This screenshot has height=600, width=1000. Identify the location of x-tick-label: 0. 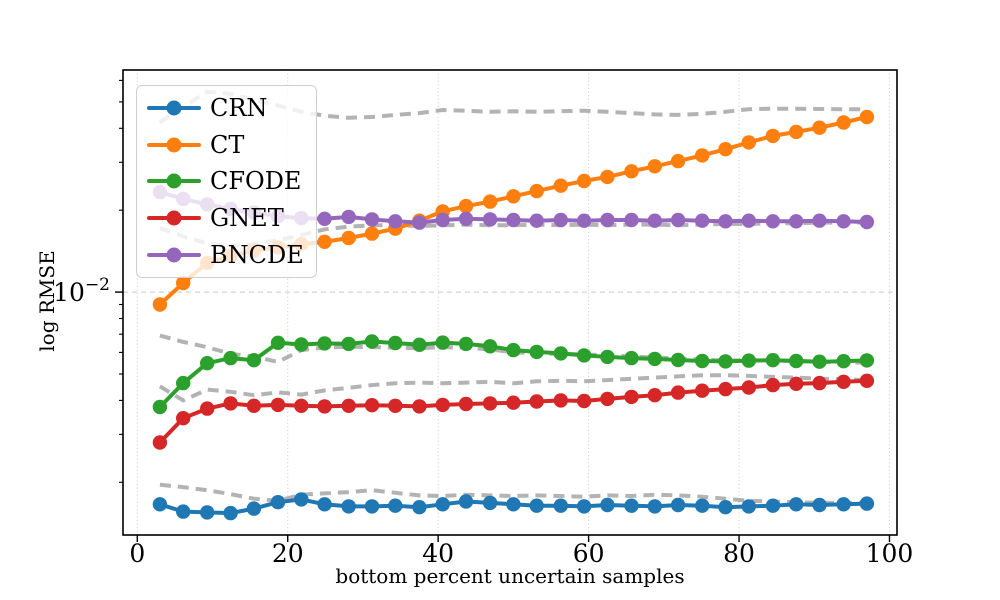
(137, 553).